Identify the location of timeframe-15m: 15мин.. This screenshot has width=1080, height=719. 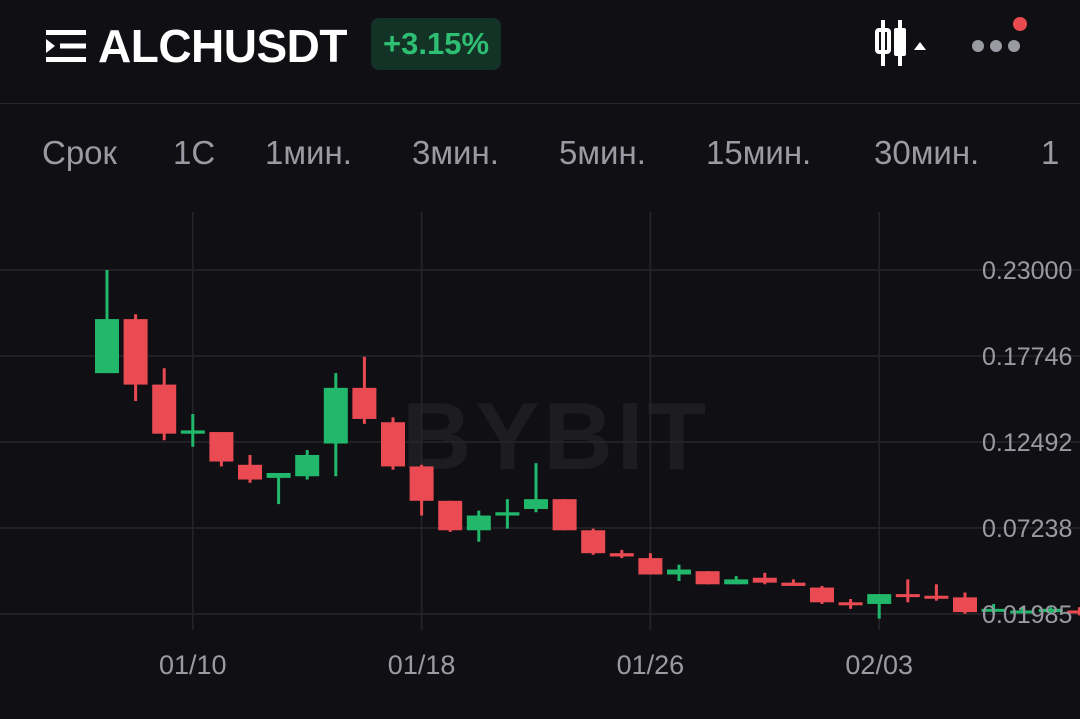
(759, 152).